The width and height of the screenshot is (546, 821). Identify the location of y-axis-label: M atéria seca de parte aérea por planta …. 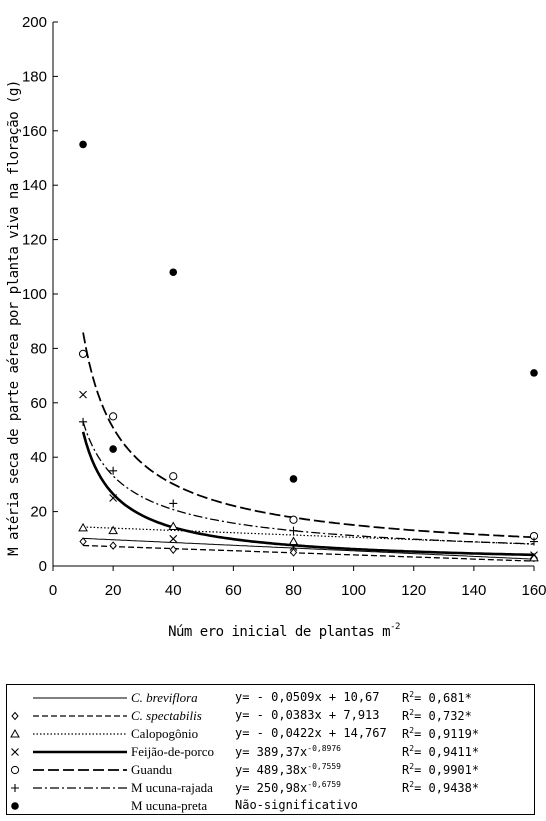
(14, 318).